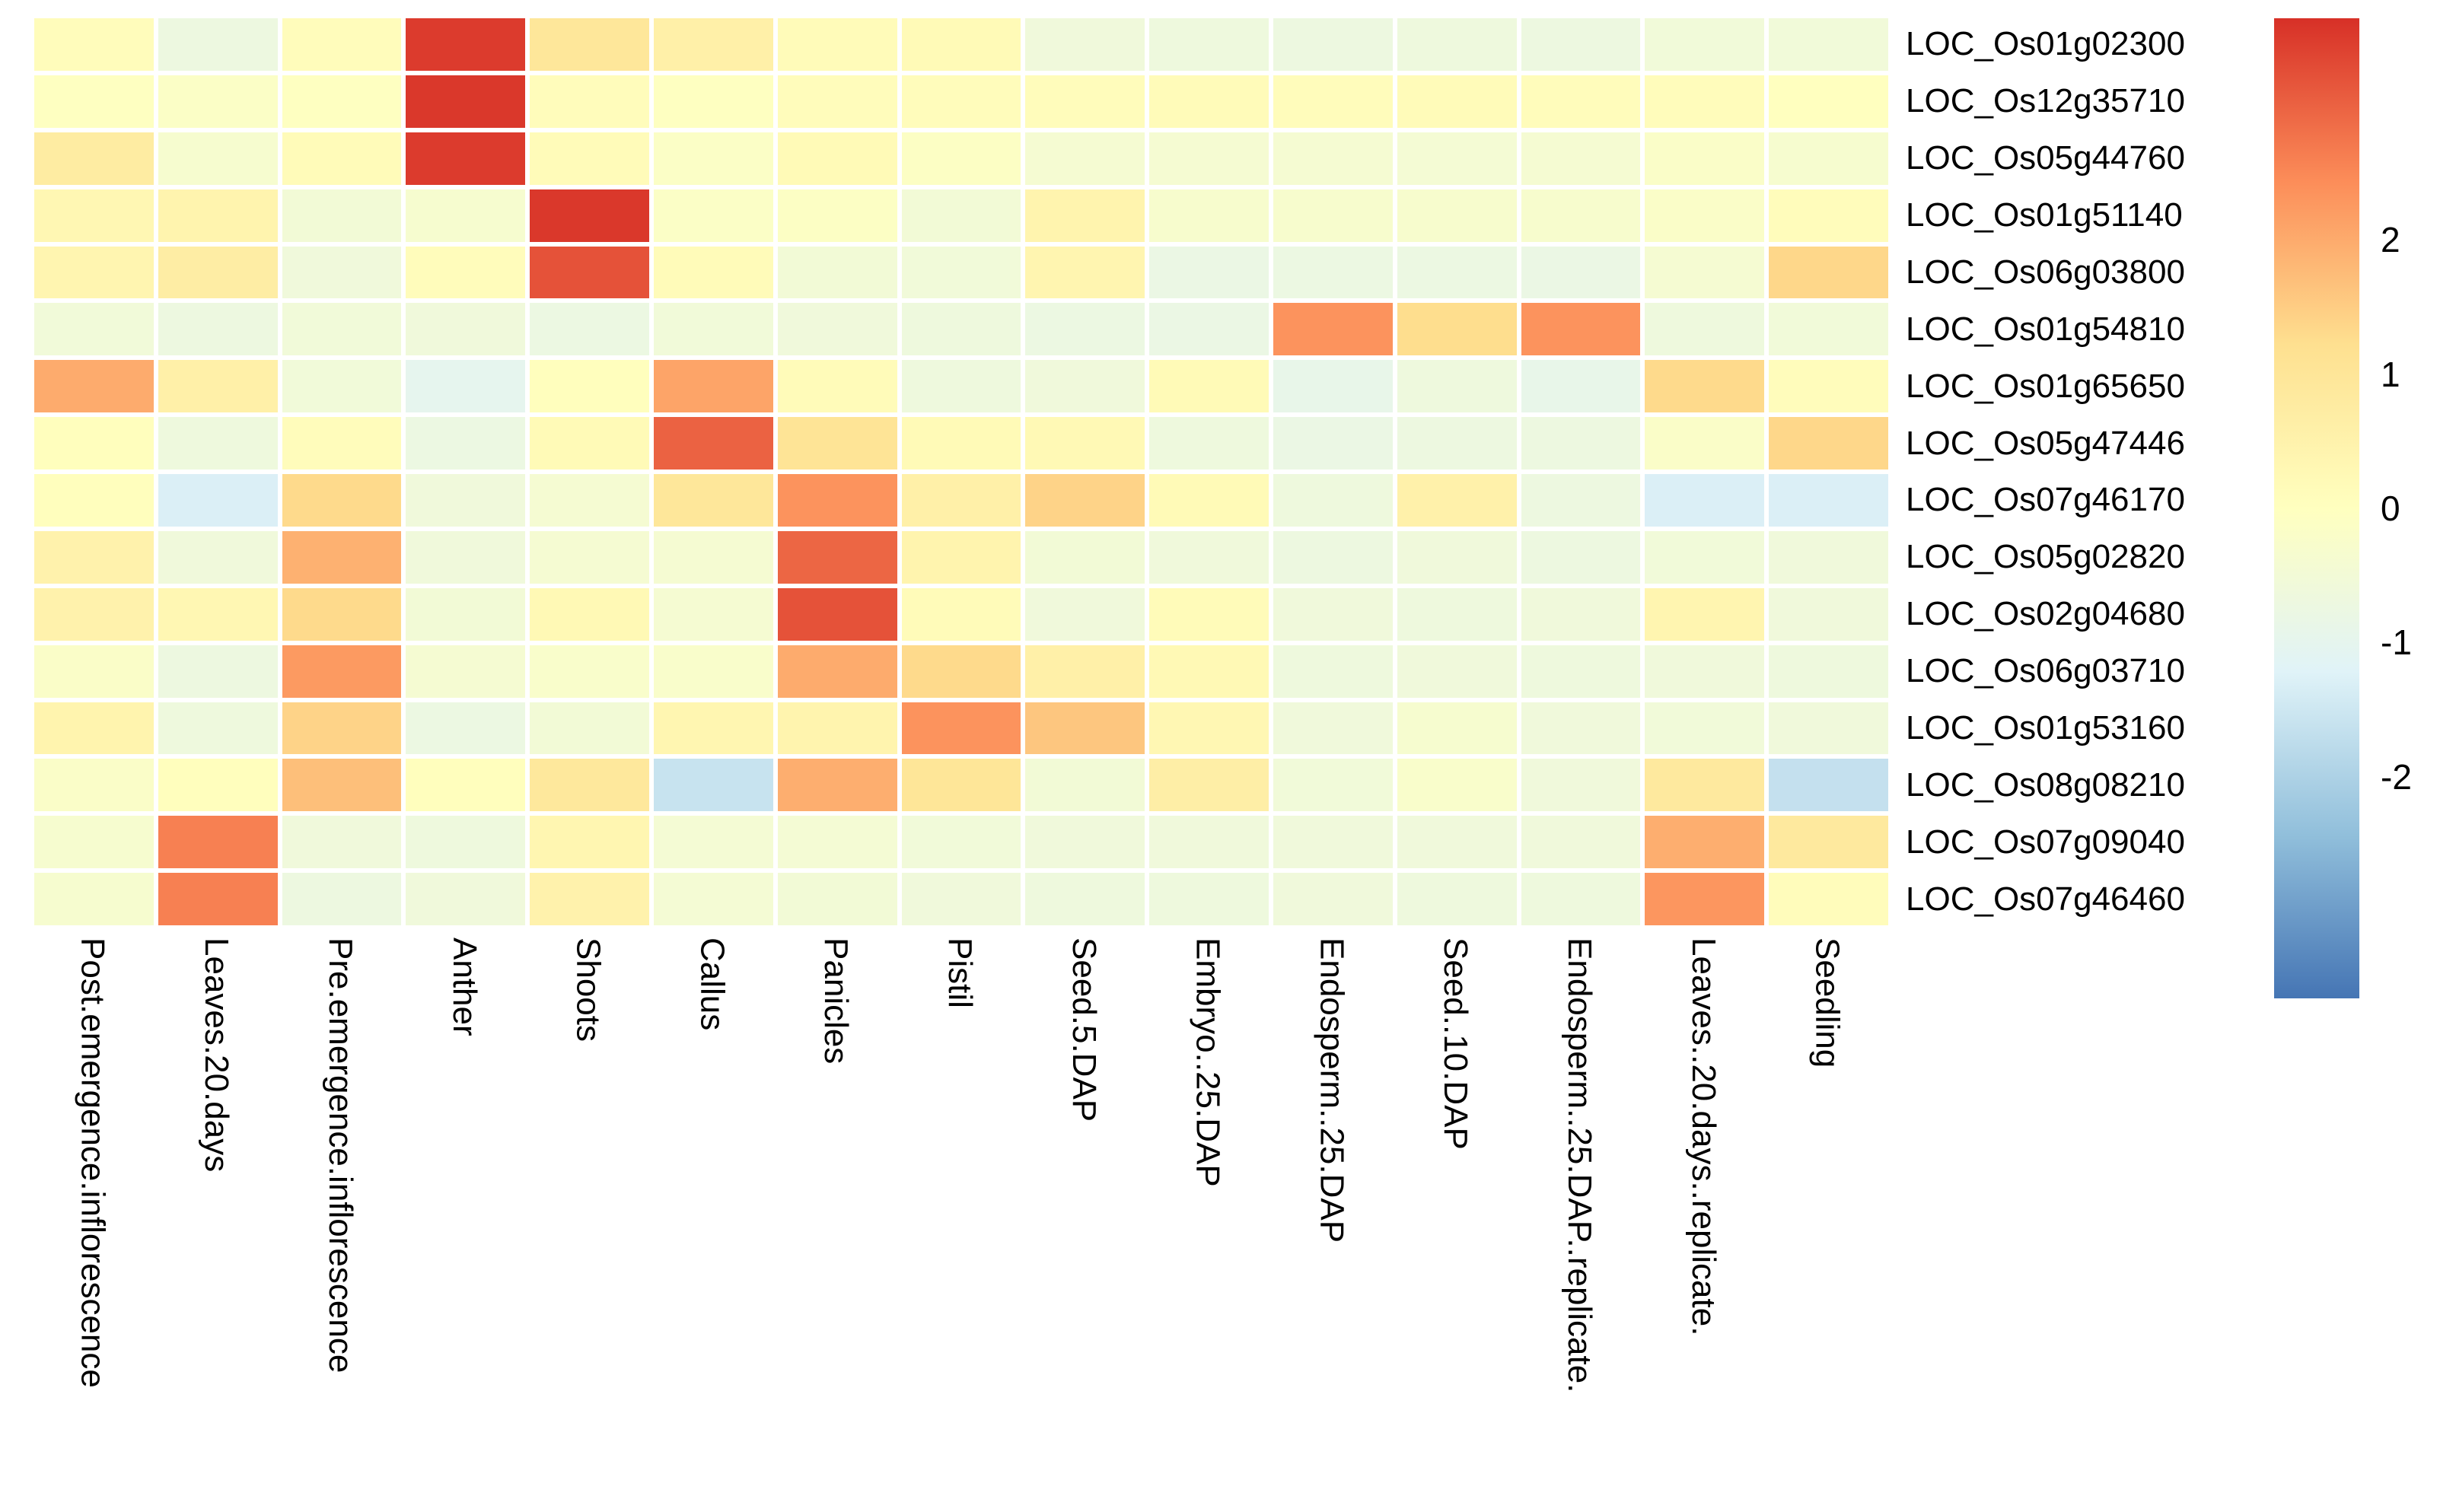 Image resolution: width=2456 pixels, height=1512 pixels. I want to click on column-label: Embryo..25.DAP, so click(1208, 1062).